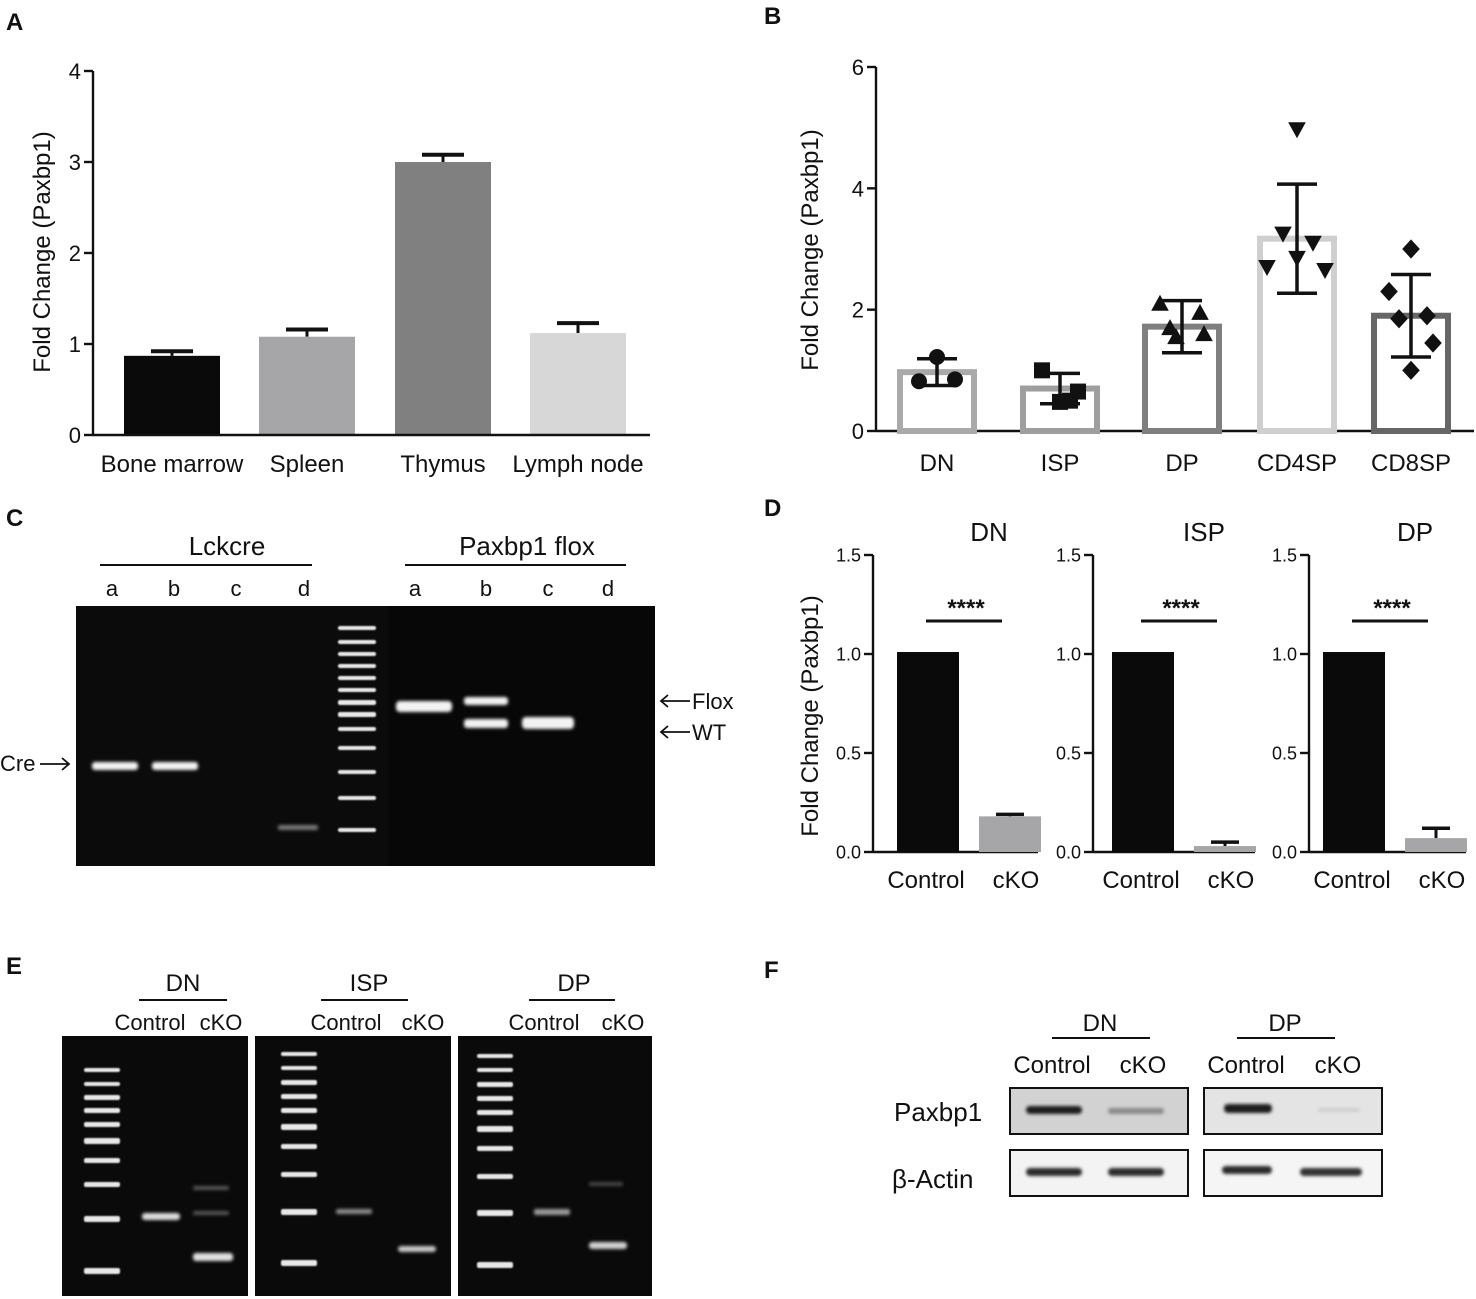 Image resolution: width=1476 pixels, height=1299 pixels. I want to click on chart-d-1-y-tick-label: 0.0, so click(1068, 852).